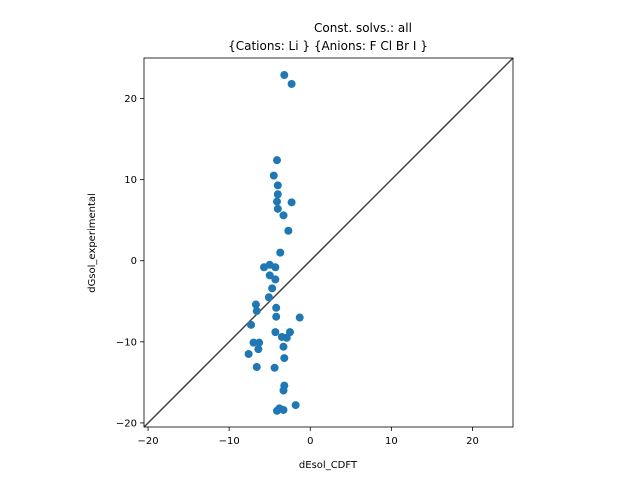  Describe the element at coordinates (391, 441) in the screenshot. I see `x-tick-label-3: 10` at that location.